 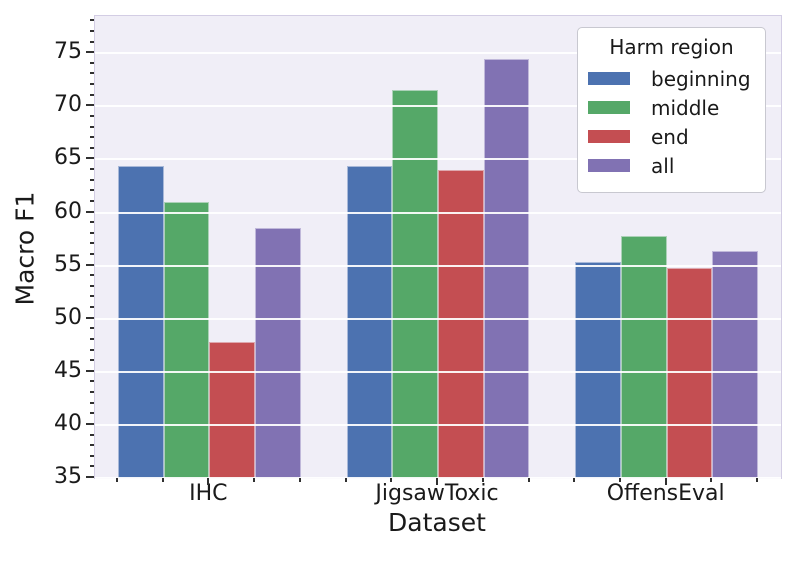 I want to click on x-tick-0--2, so click(x=116, y=480).